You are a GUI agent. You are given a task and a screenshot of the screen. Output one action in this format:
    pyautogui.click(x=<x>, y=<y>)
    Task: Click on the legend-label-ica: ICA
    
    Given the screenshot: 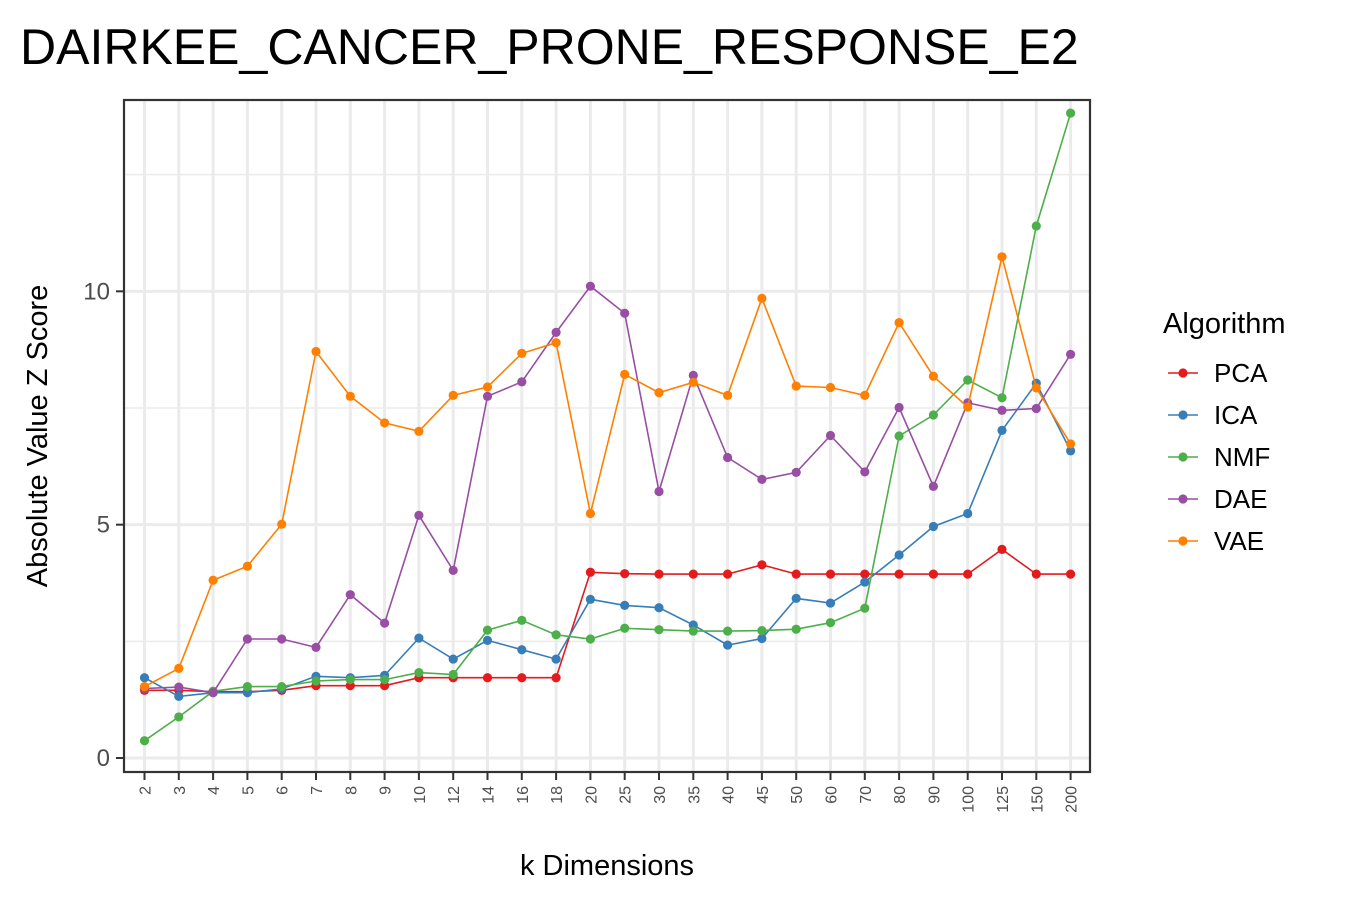 What is the action you would take?
    pyautogui.click(x=1236, y=415)
    